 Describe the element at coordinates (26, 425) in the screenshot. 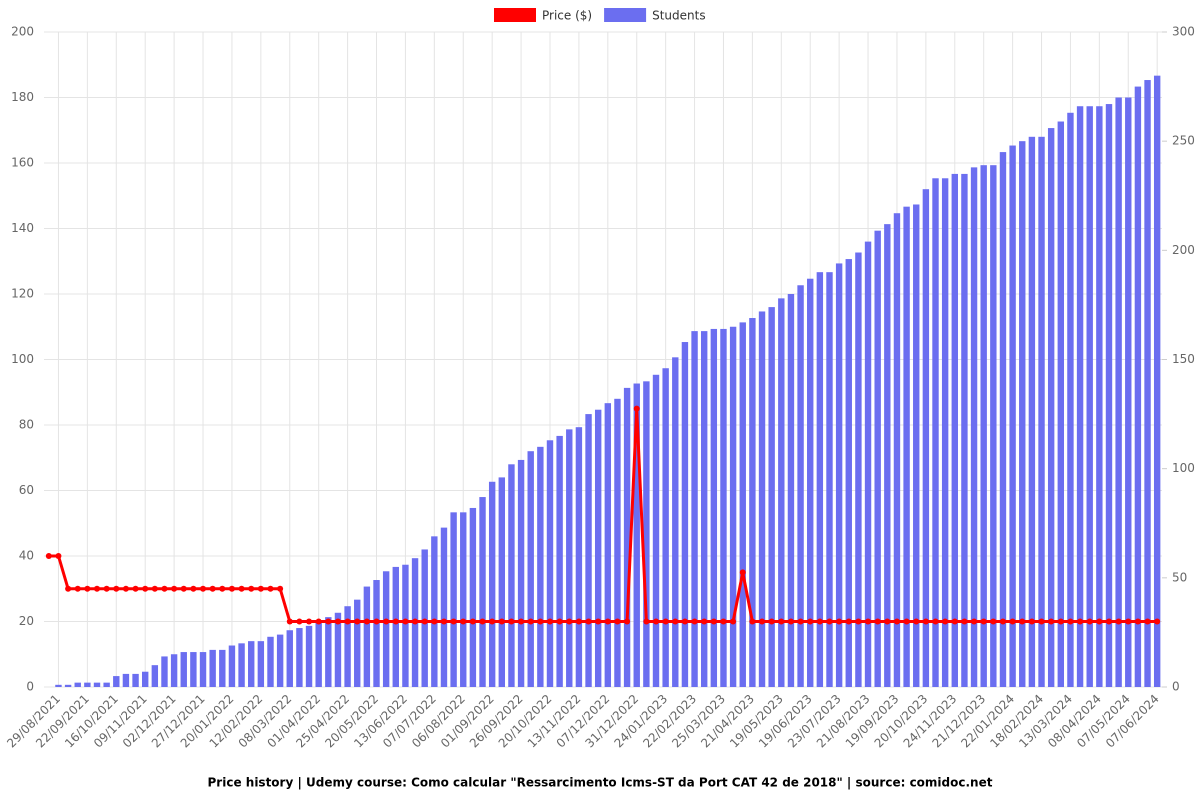

I see `y-tick-label: 80` at that location.